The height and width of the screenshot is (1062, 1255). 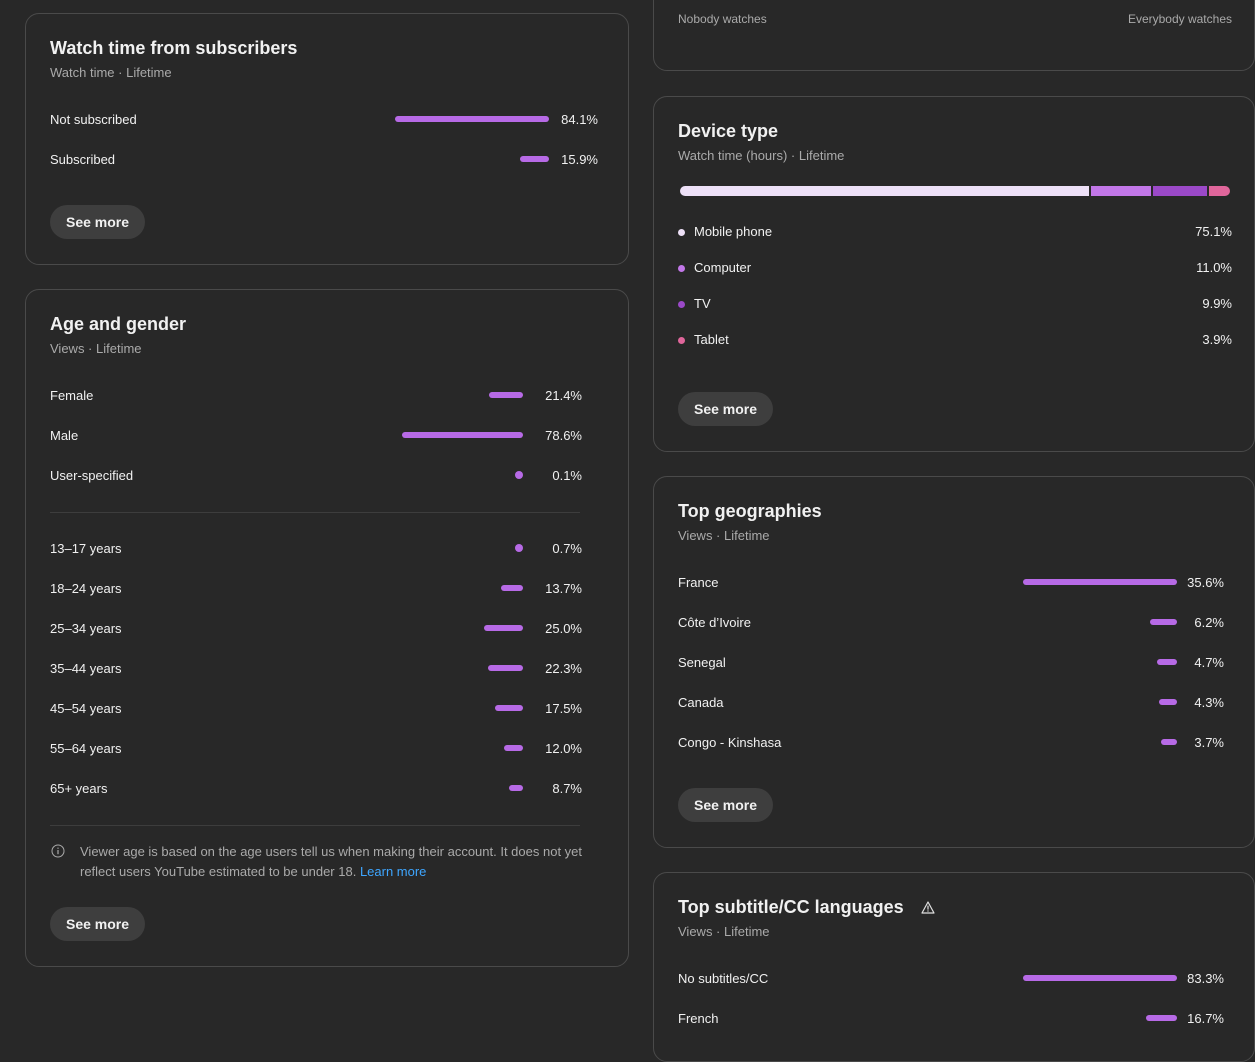 What do you see at coordinates (1209, 742) in the screenshot?
I see `geography-row-value: 3.7%` at bounding box center [1209, 742].